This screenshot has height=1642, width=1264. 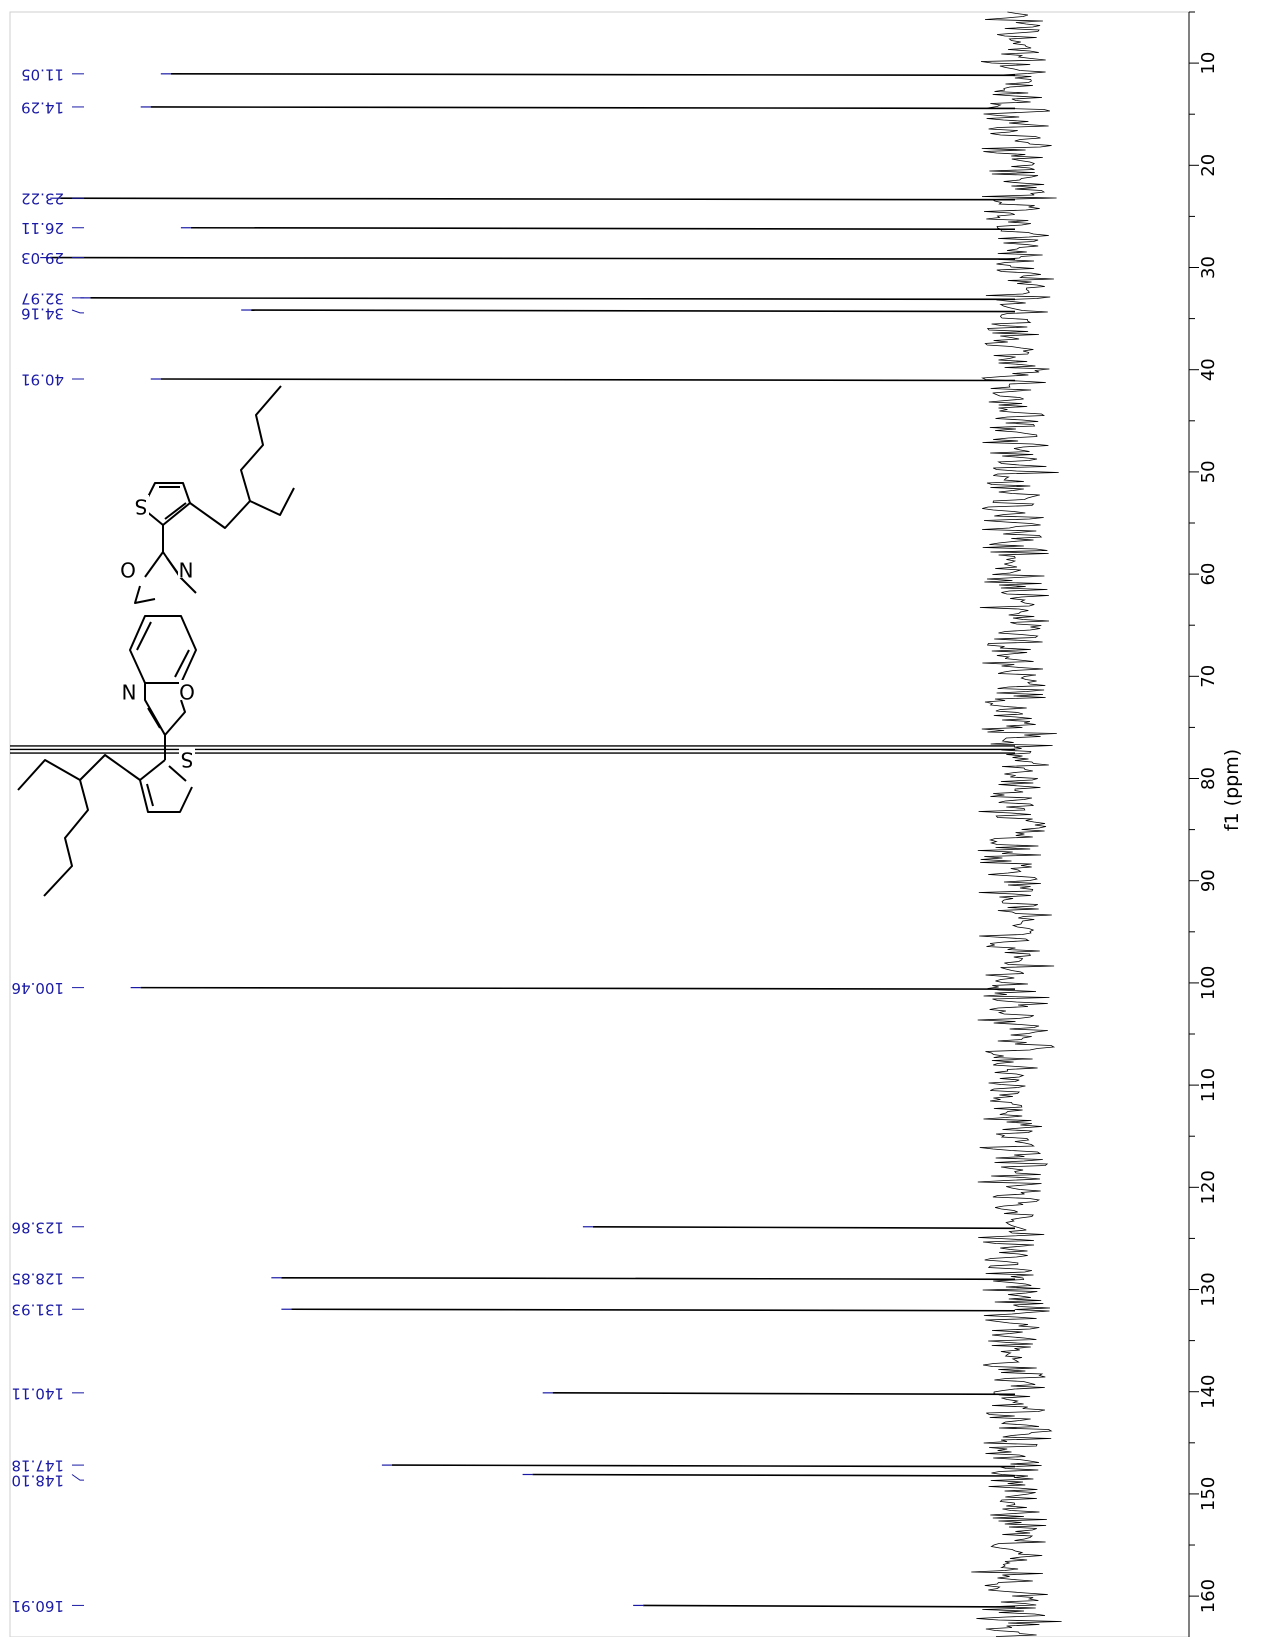 What do you see at coordinates (1208, 983) in the screenshot?
I see `tick-label-100: 100` at bounding box center [1208, 983].